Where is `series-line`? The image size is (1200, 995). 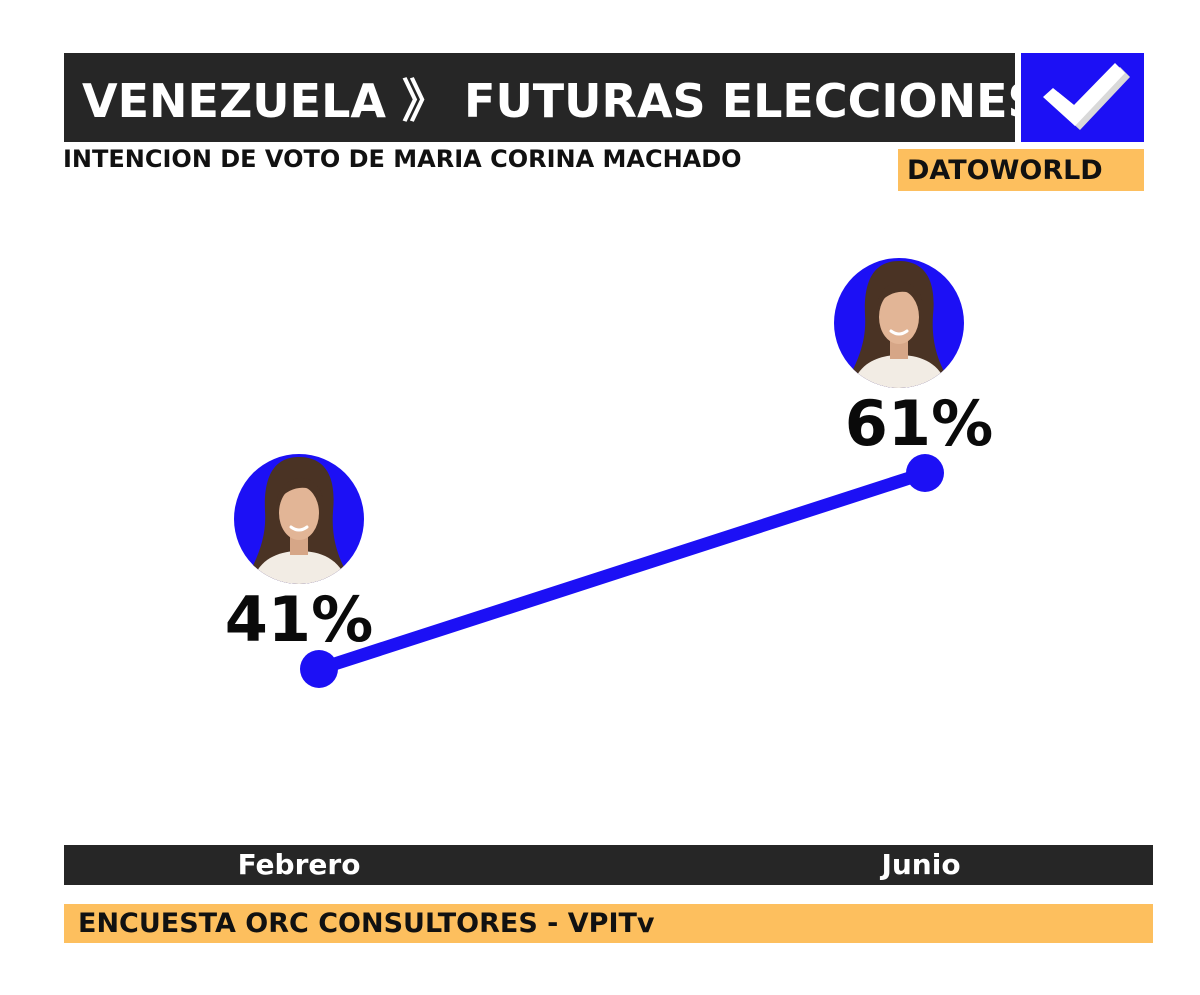
series-line is located at coordinates (622, 571).